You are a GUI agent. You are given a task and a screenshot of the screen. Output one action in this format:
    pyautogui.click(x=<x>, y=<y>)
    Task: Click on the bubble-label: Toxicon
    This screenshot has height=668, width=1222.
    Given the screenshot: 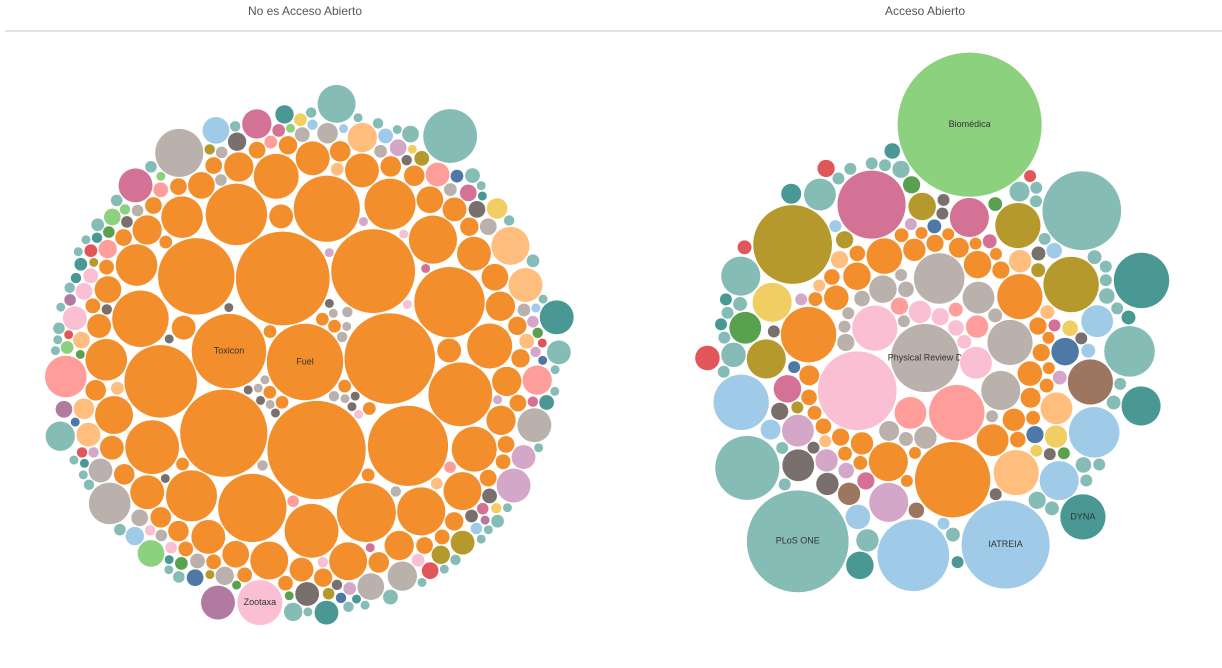 What is the action you would take?
    pyautogui.click(x=229, y=351)
    